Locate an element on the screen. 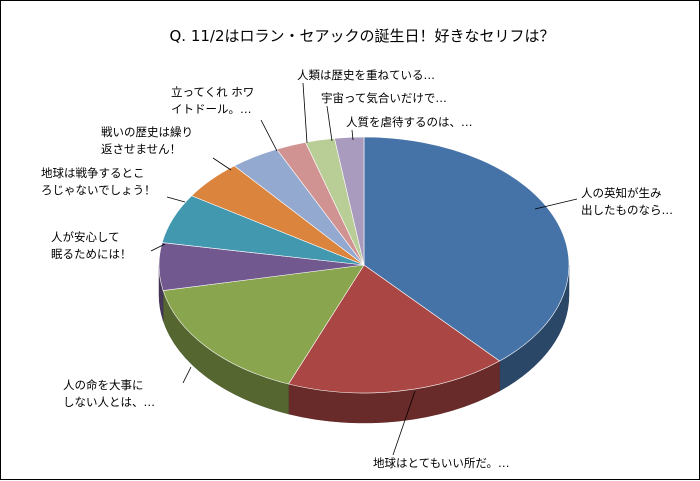 Image resolution: width=700 pixels, height=481 pixels. svg-text: 戦いの歴史は繰り返させません！ is located at coordinates (147, 140).